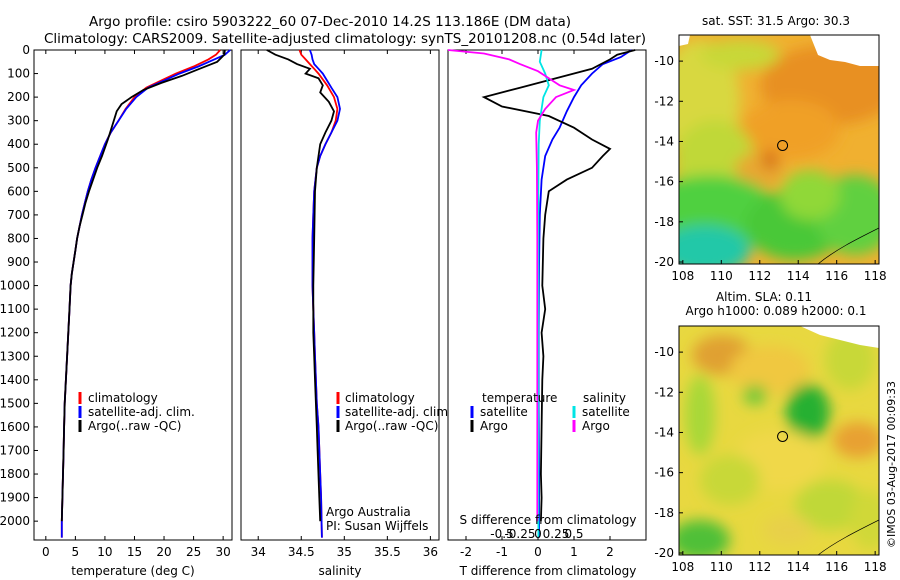 The image size is (900, 580). Describe the element at coordinates (15, 286) in the screenshot. I see `y-tick-label: 1000` at that location.